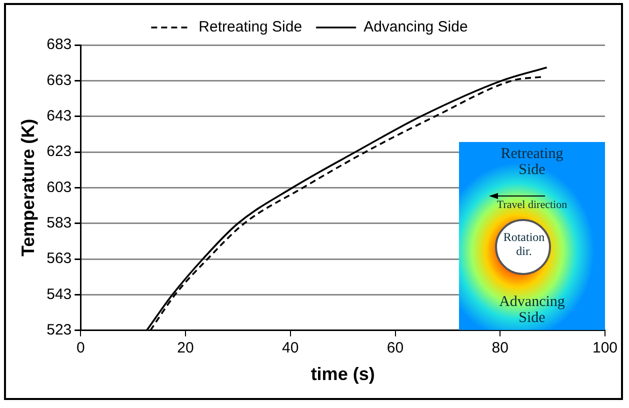  What do you see at coordinates (59, 330) in the screenshot?
I see `y-tick-label: 523` at bounding box center [59, 330].